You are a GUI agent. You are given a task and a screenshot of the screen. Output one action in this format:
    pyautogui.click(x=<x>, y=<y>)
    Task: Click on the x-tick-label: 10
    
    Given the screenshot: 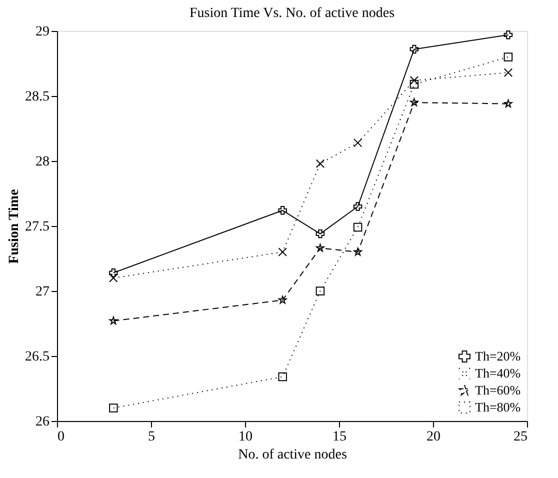 What is the action you would take?
    pyautogui.click(x=245, y=437)
    